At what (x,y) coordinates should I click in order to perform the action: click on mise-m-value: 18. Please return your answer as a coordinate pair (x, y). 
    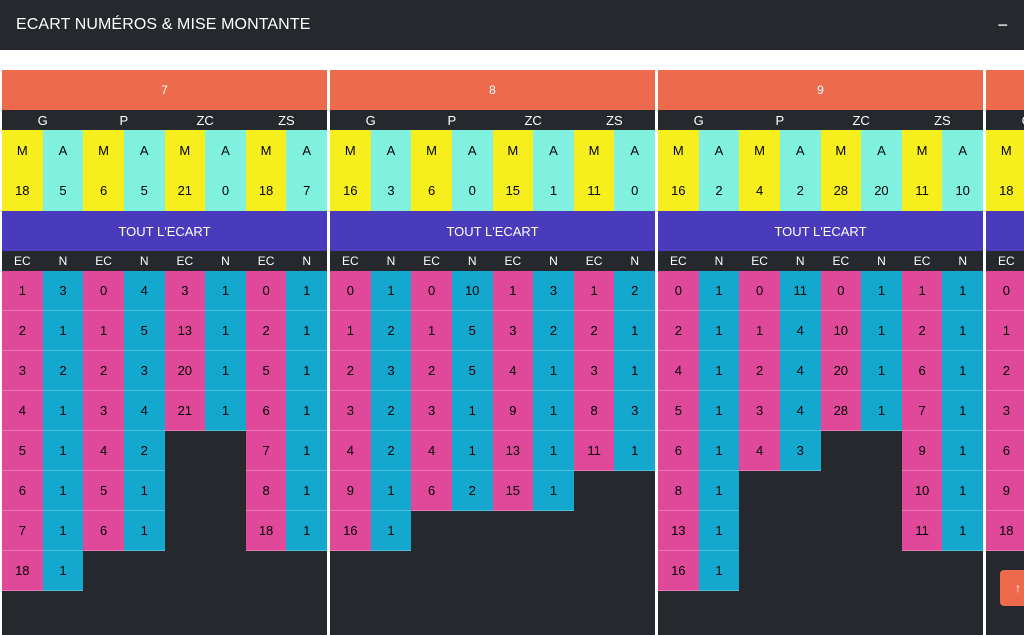
    Looking at the image, I should click on (22, 190).